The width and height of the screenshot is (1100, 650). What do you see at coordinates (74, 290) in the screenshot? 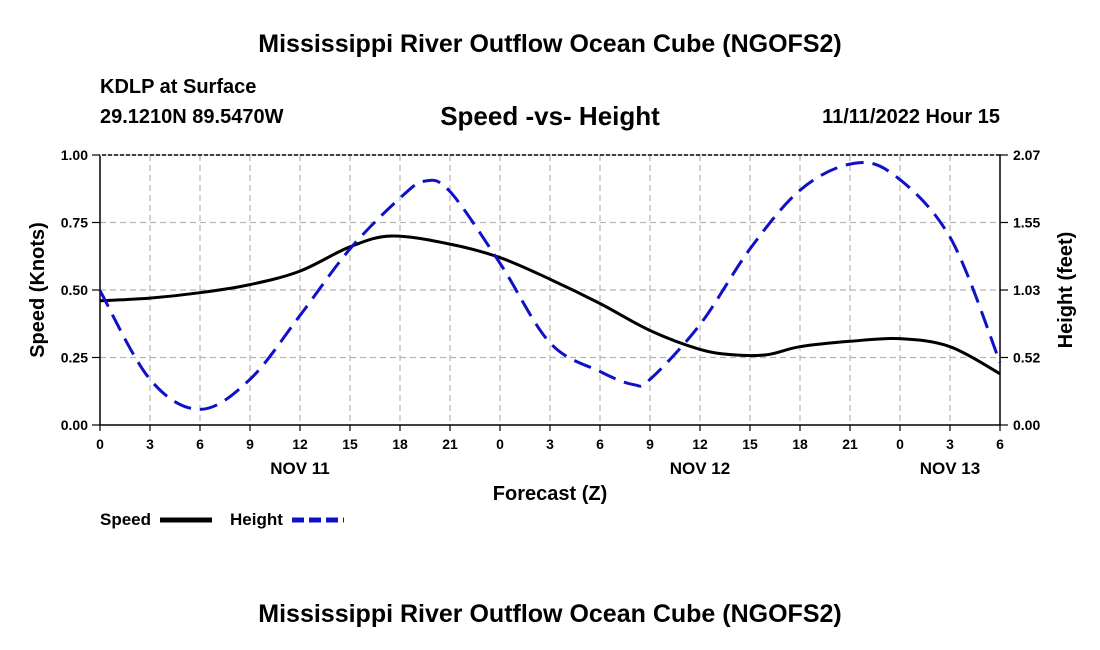
I see `y-left-tick-label: 0.50` at bounding box center [74, 290].